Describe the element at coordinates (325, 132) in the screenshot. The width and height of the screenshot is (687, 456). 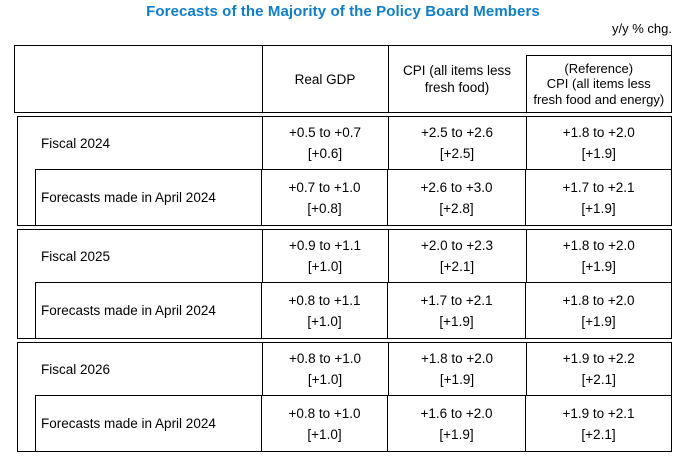
I see `gdp-range: +0.5 to +0.7` at that location.